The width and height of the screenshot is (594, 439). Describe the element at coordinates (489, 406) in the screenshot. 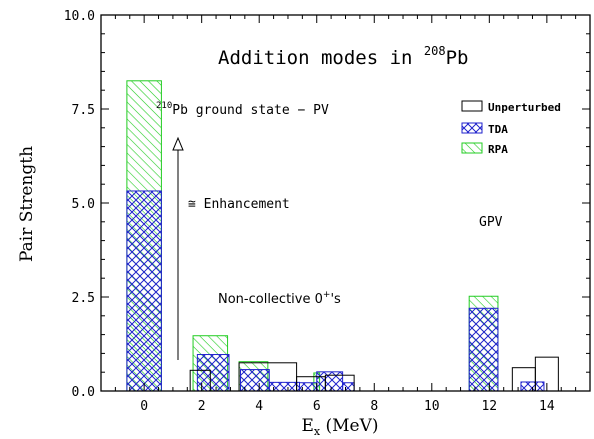

I see `x-tick-label: 12` at that location.